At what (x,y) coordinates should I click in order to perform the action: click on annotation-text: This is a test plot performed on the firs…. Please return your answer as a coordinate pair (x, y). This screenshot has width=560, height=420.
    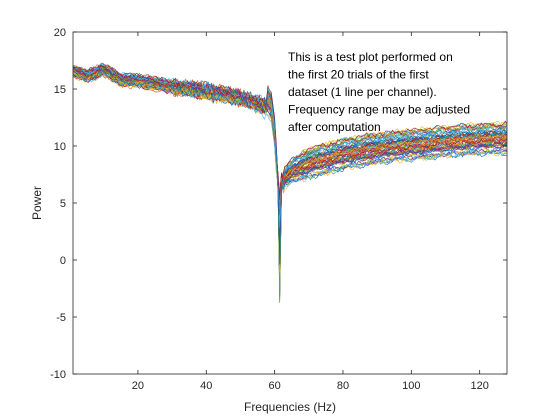
    Looking at the image, I should click on (379, 92).